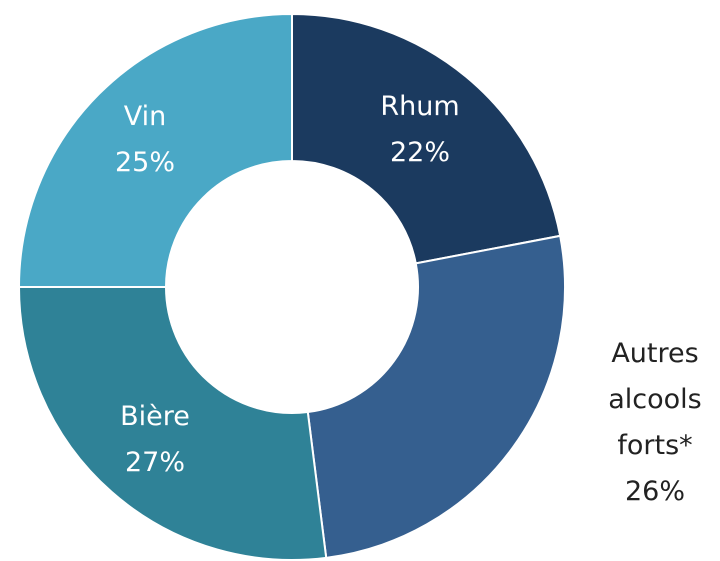  Describe the element at coordinates (419, 130) in the screenshot. I see `slice-label: Rhum 22%` at that location.